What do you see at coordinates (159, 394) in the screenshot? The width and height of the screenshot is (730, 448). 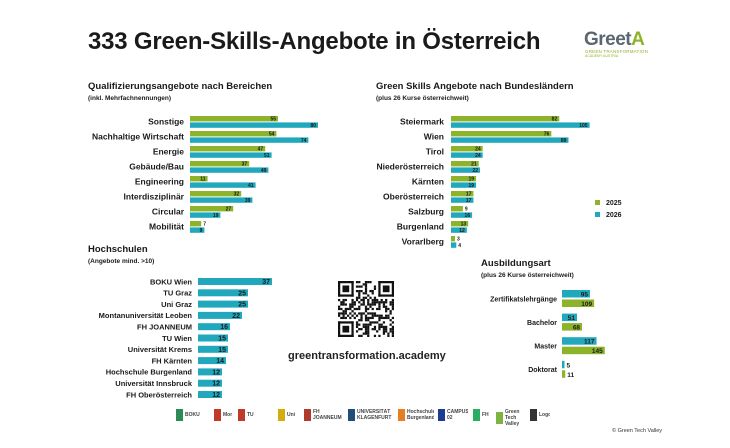 I see `category-label: FH Oberösterreich` at bounding box center [159, 394].